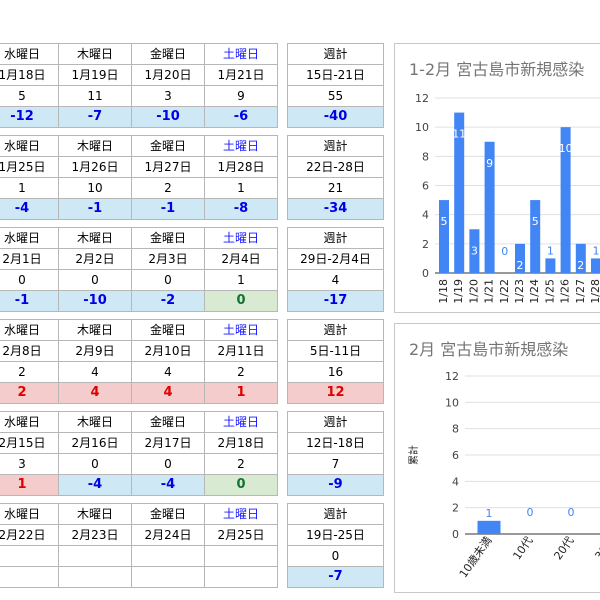 The height and width of the screenshot is (600, 600). I want to click on date-cell: 2月16日, so click(95, 443).